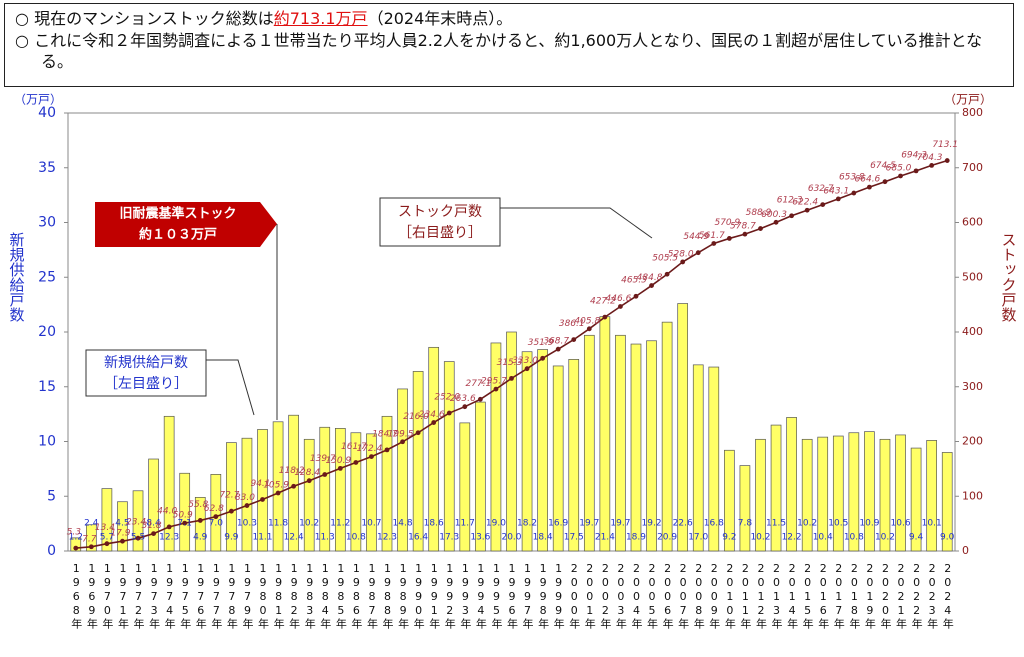 The height and width of the screenshot is (657, 1024). I want to click on x-tick-label: 1968年, so click(76, 596).